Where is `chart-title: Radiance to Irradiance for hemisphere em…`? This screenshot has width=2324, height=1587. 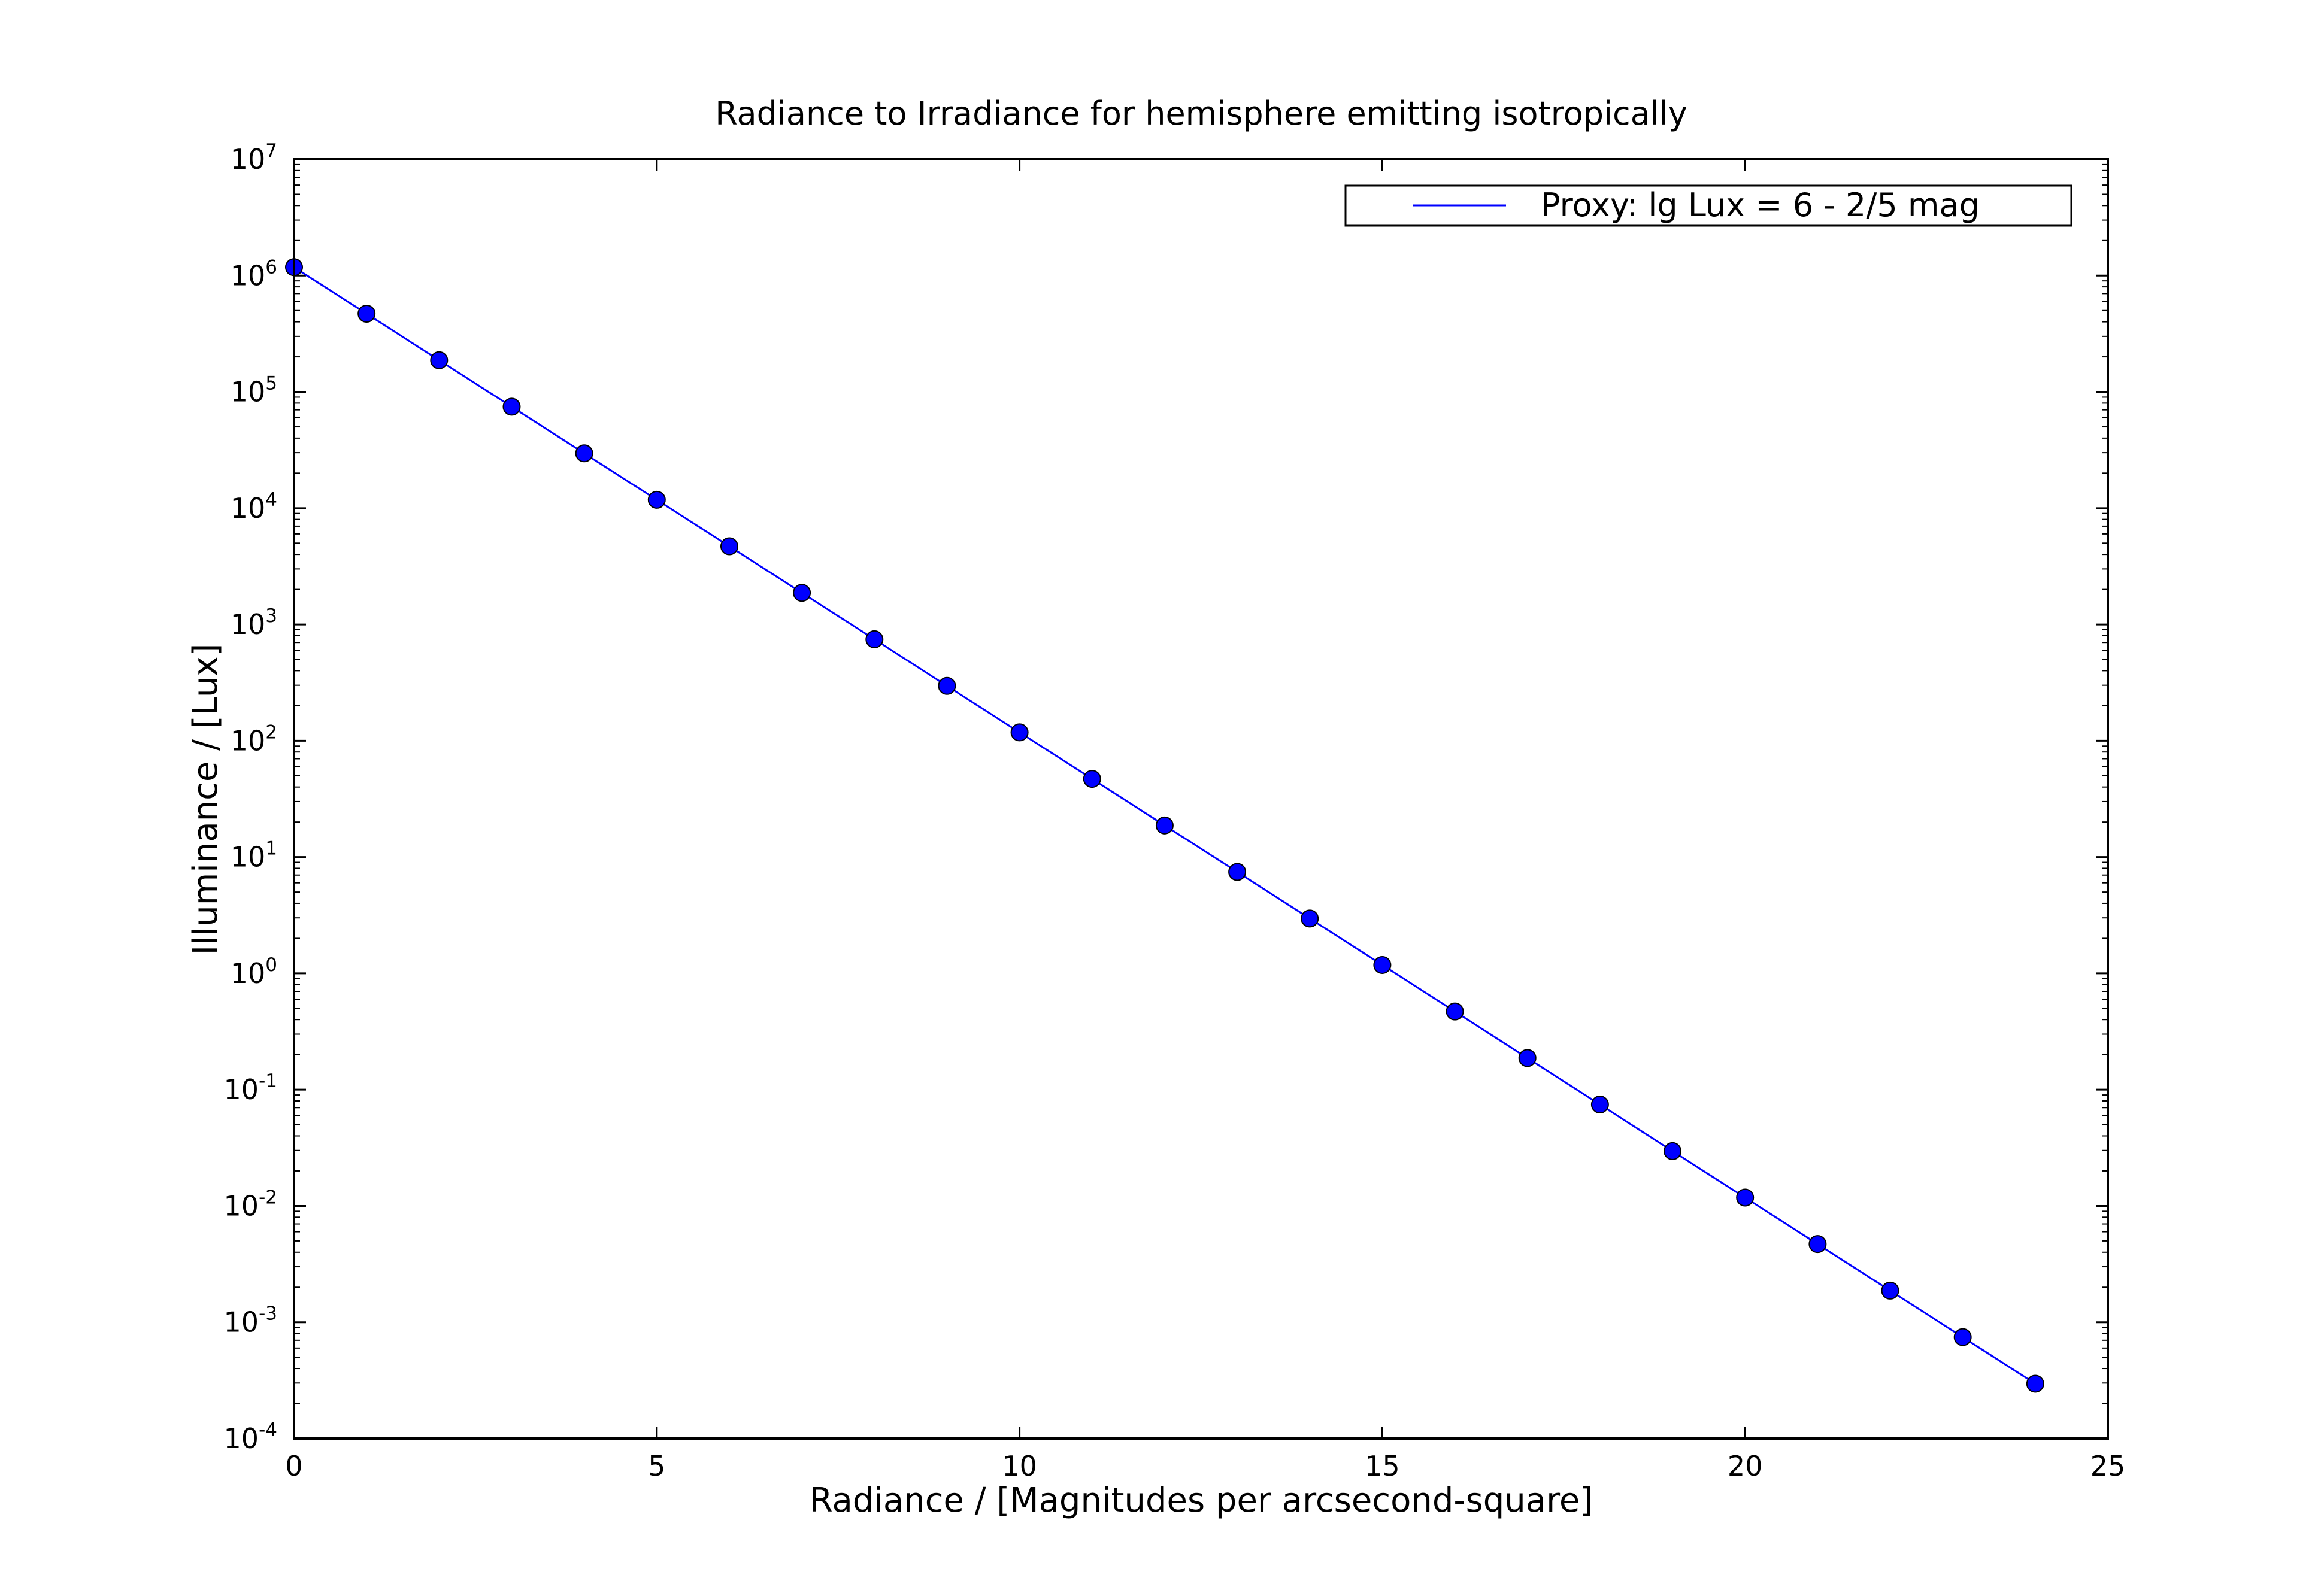 chart-title: Radiance to Irradiance for hemisphere em… is located at coordinates (1201, 114).